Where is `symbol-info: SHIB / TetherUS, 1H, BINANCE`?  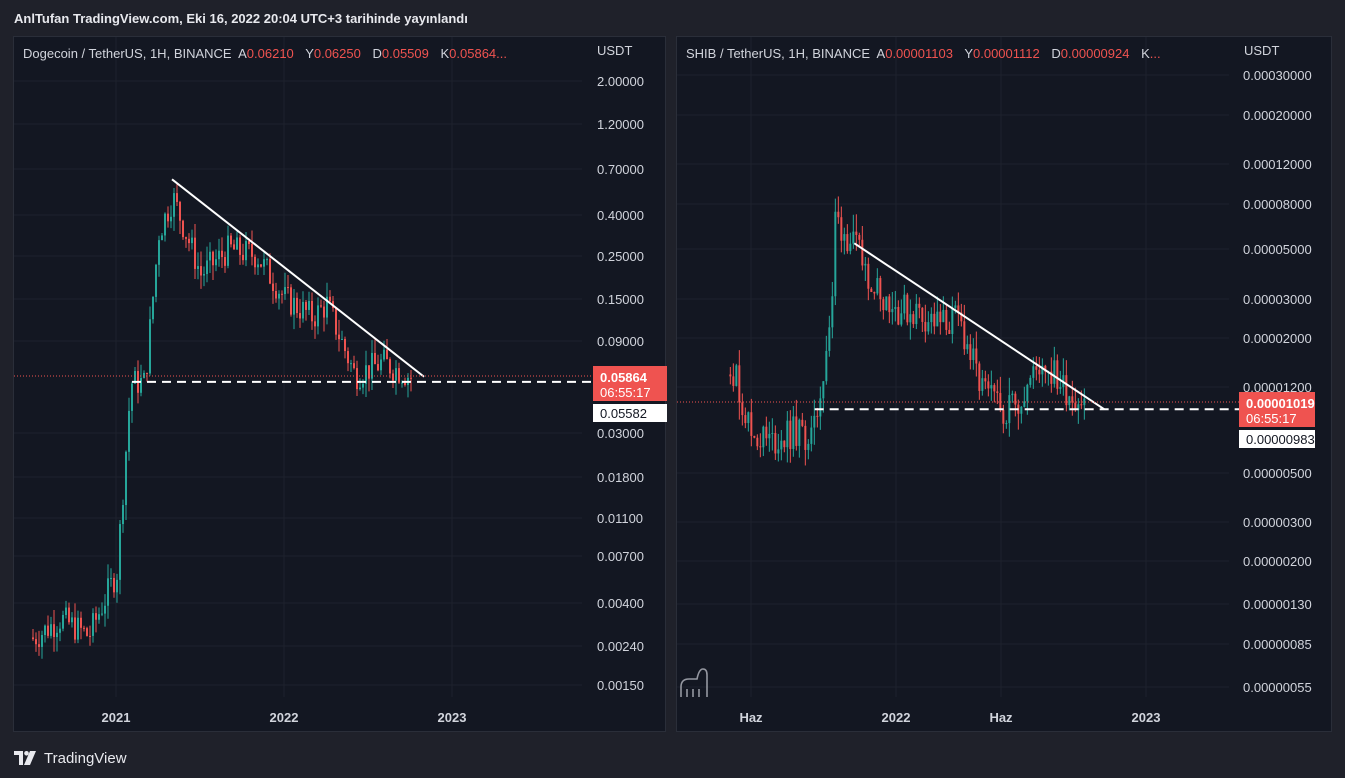
symbol-info: SHIB / TetherUS, 1H, BINANCE is located at coordinates (778, 53).